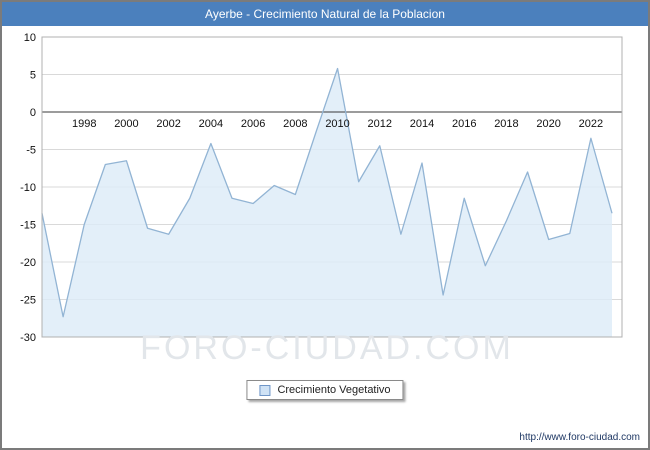 Image resolution: width=650 pixels, height=450 pixels. Describe the element at coordinates (33, 76) in the screenshot. I see `svg-text: 5` at that location.